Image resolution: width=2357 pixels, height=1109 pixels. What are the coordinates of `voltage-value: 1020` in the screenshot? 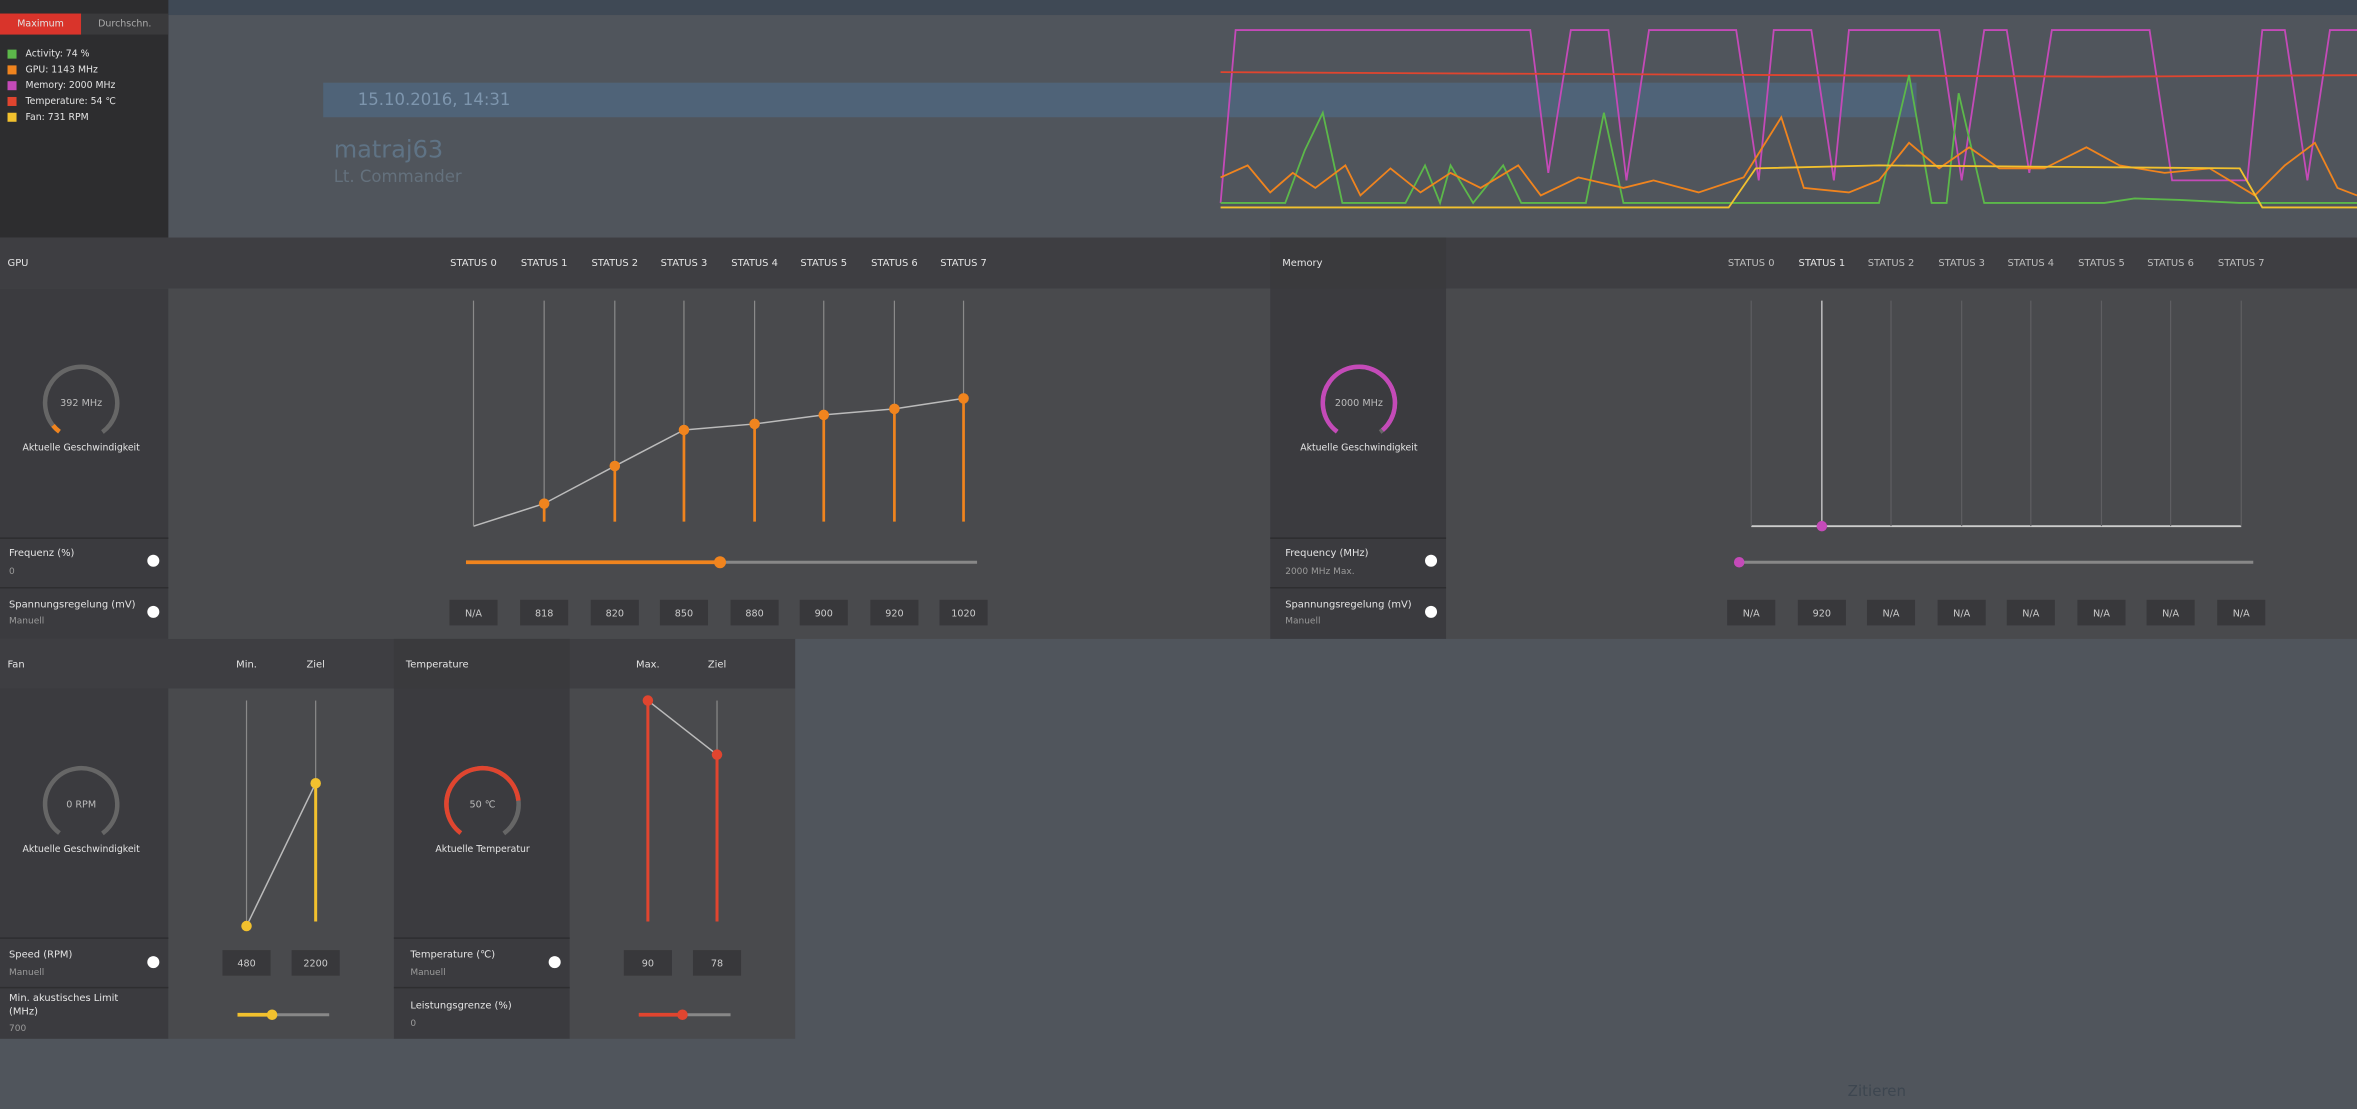 It's located at (963, 613).